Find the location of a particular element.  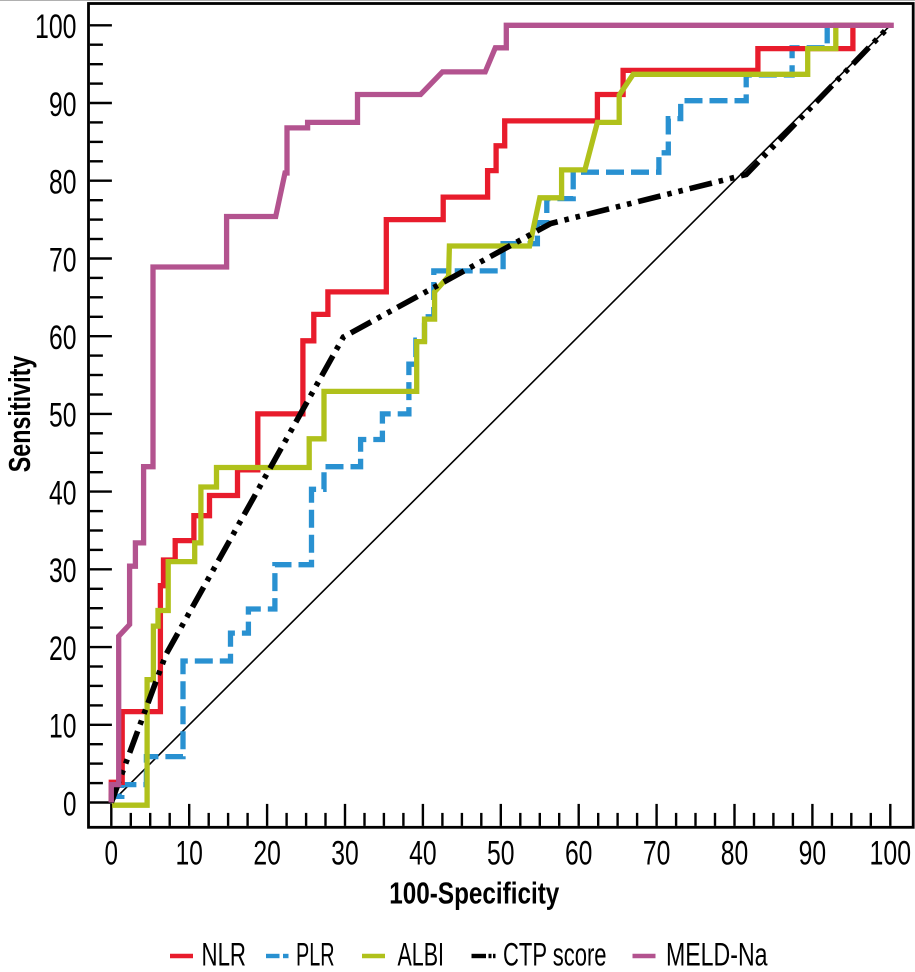

svg-text: NLR is located at coordinates (224, 952).